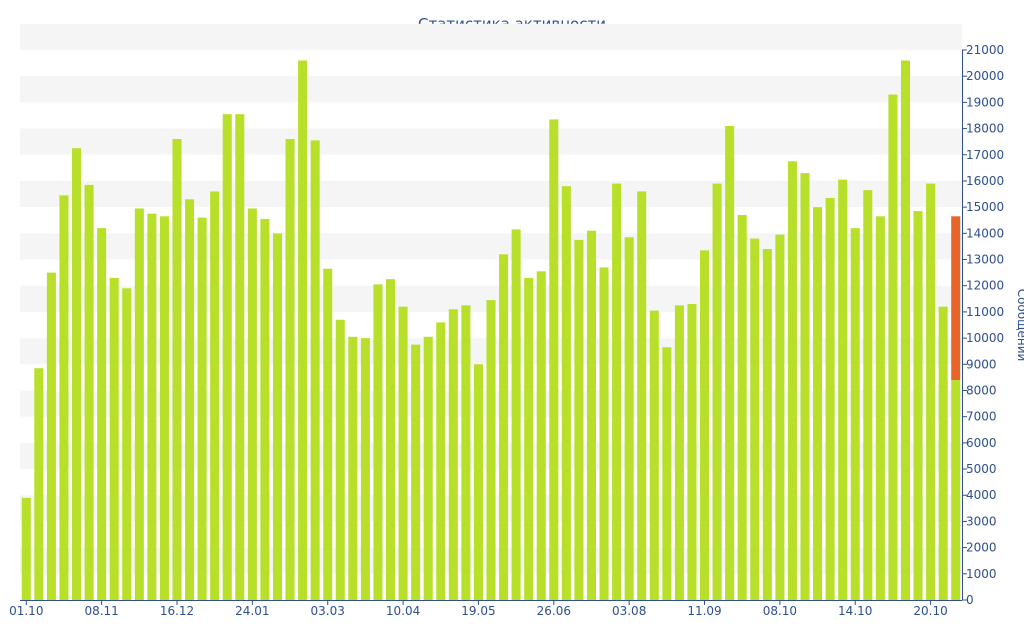  Describe the element at coordinates (981, 521) in the screenshot. I see `y-tick-label: 3000` at that location.